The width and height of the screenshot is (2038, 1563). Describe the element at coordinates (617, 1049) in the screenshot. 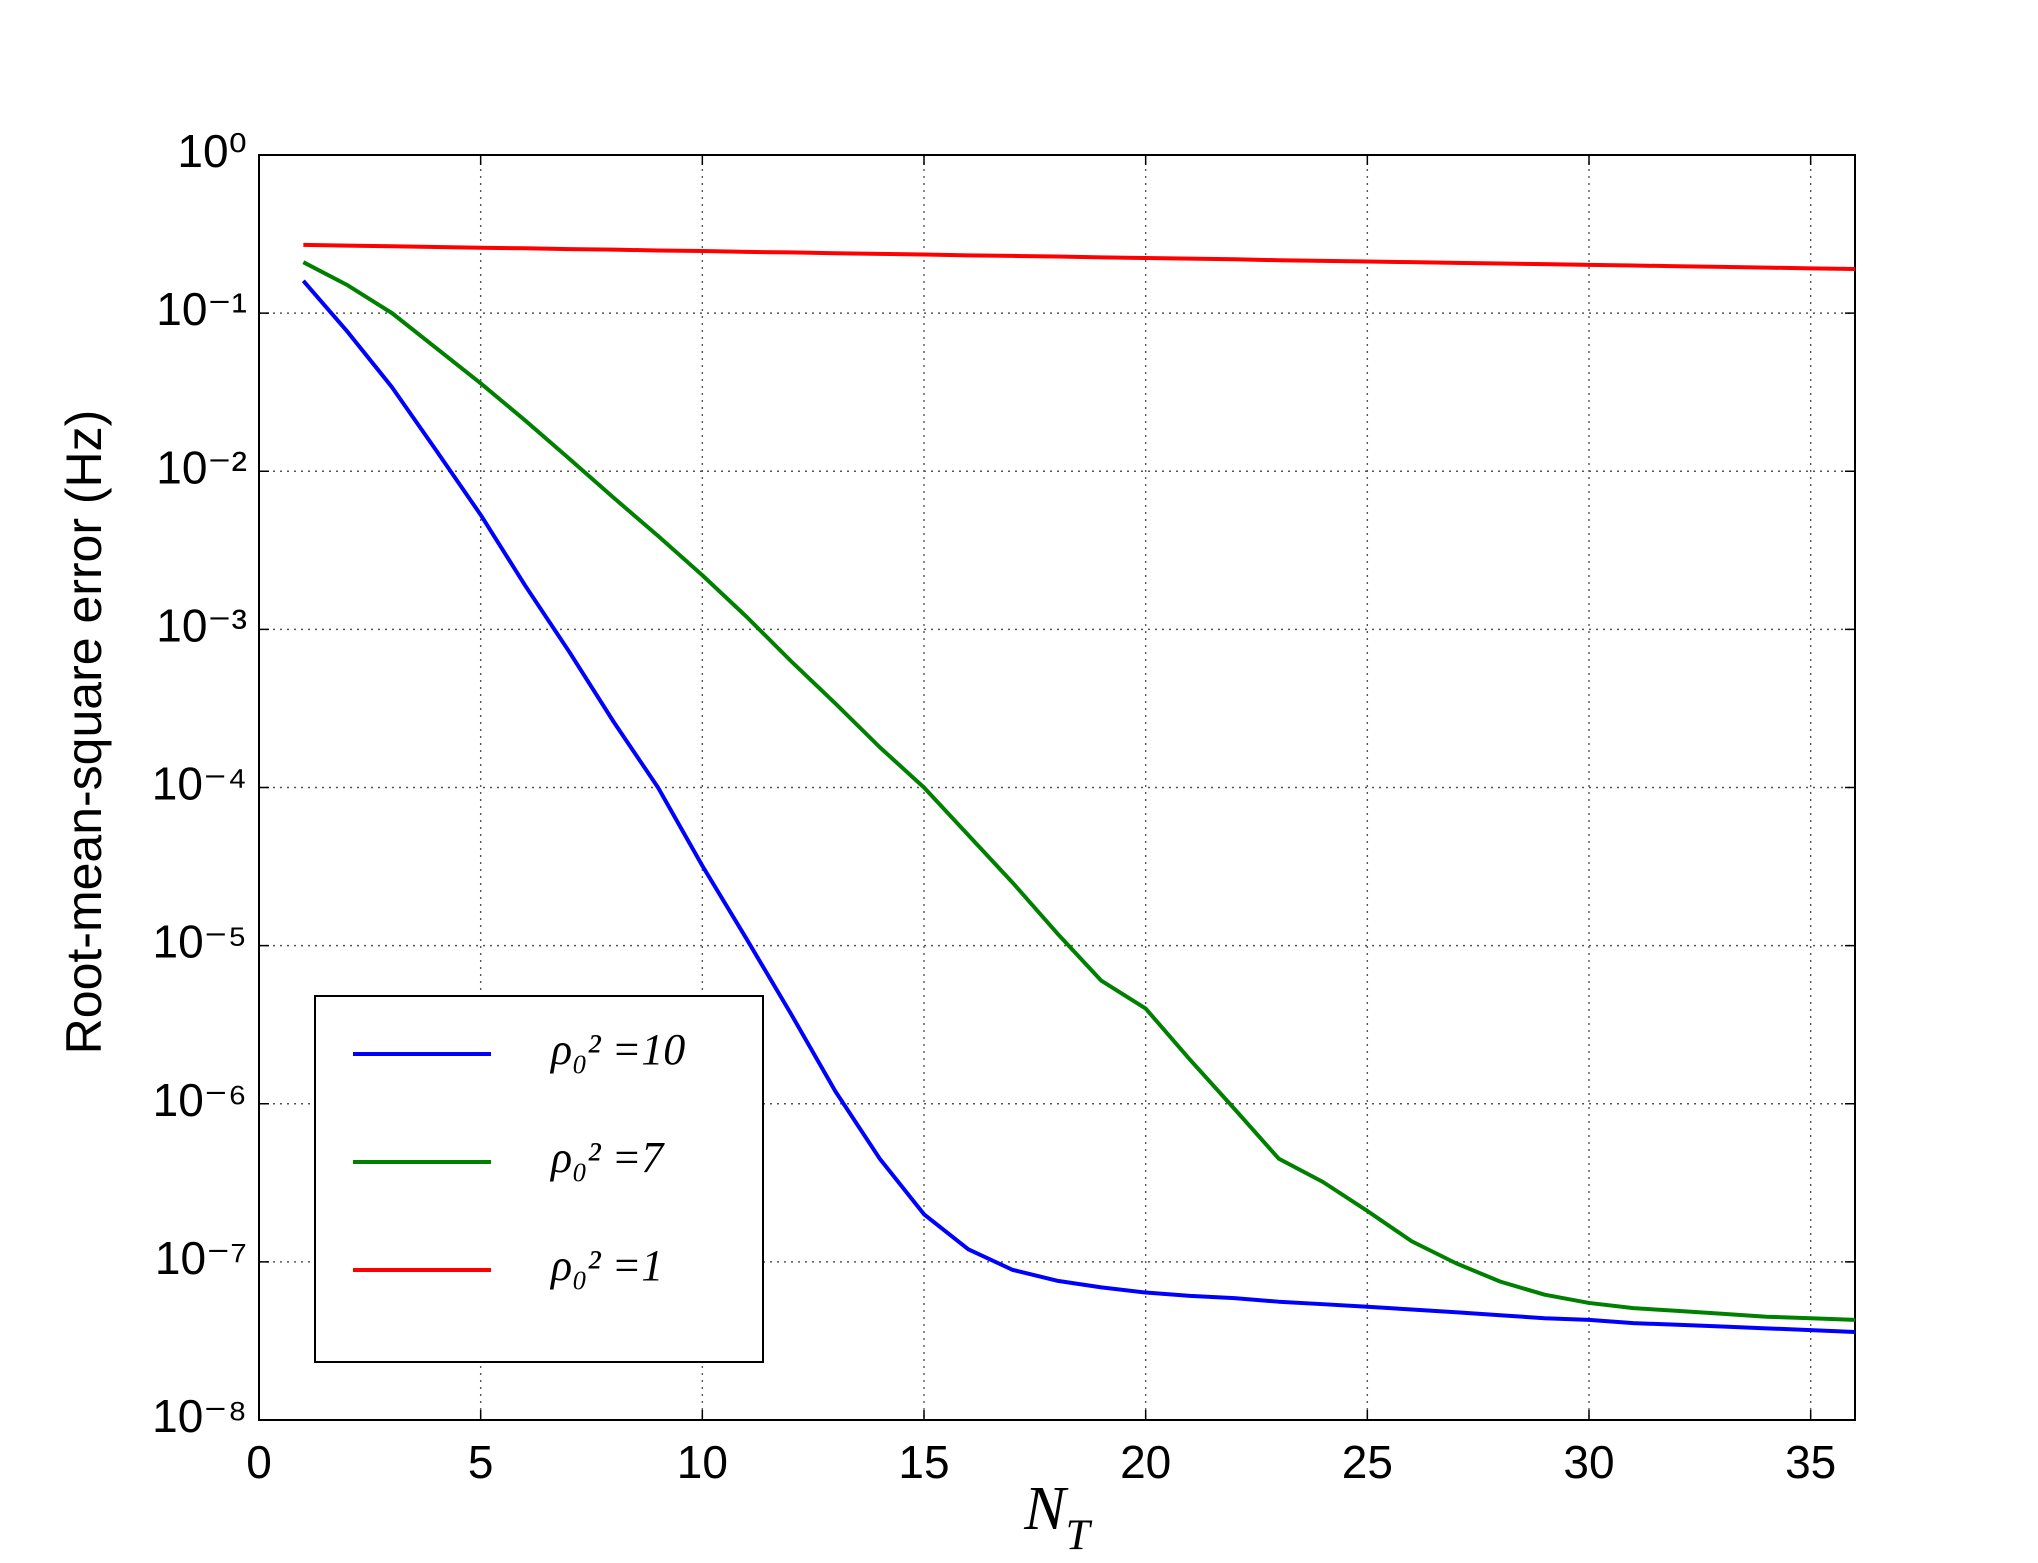

I see `legend-label: ρ₀² =10` at that location.